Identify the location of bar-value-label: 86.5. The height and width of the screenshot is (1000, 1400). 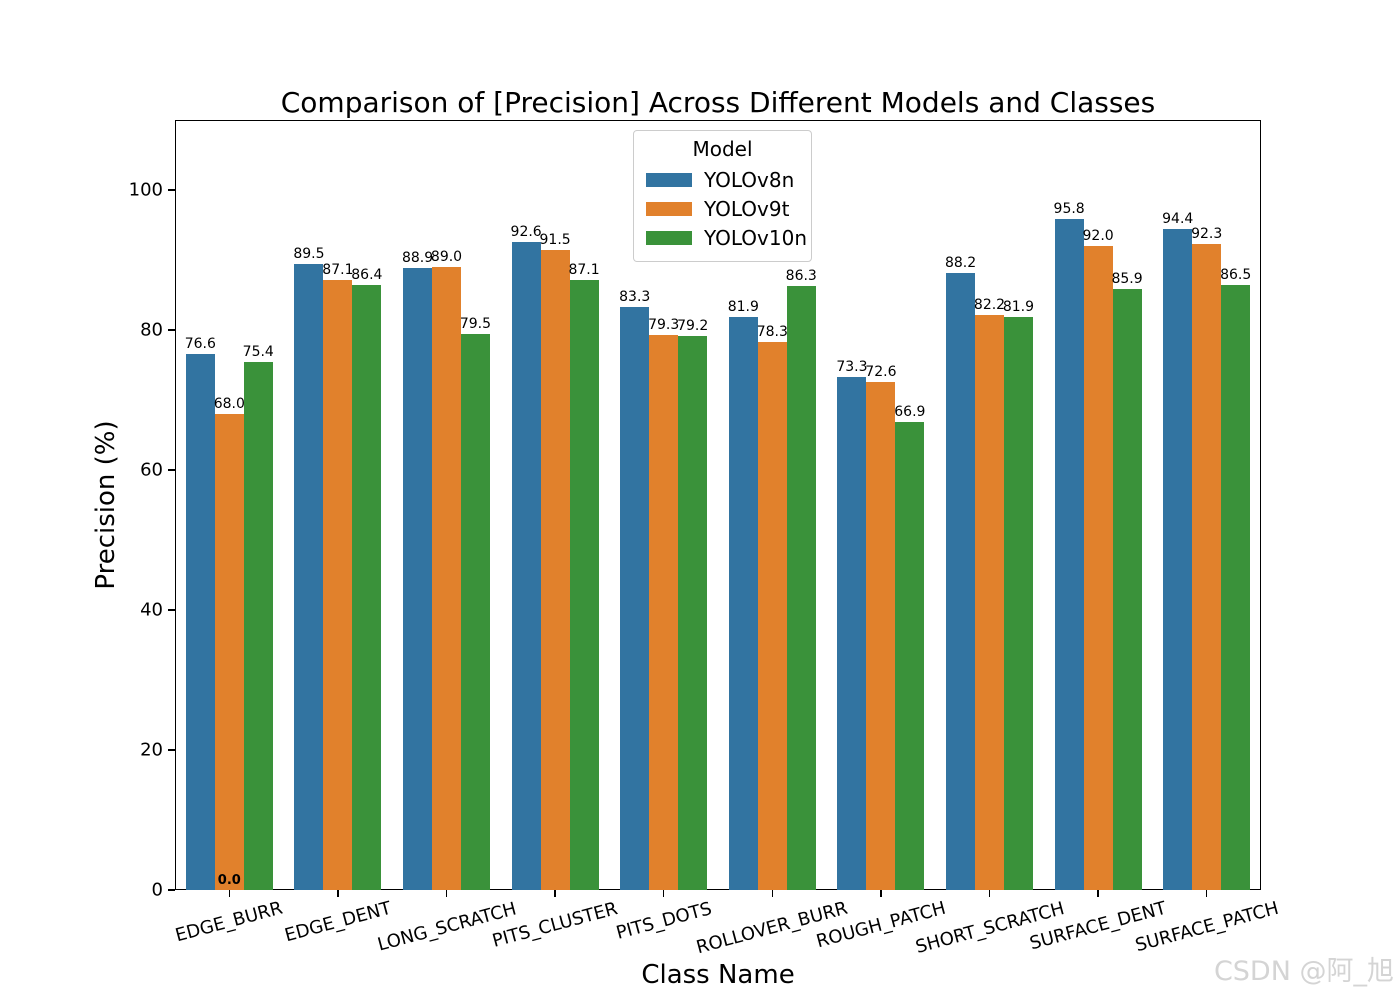
(1236, 274).